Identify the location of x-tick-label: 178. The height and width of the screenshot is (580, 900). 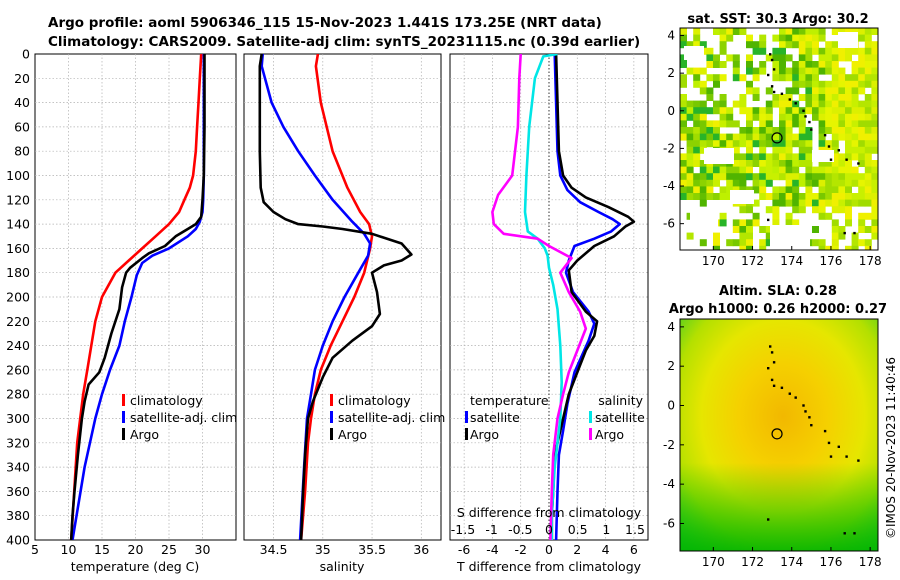
(870, 562).